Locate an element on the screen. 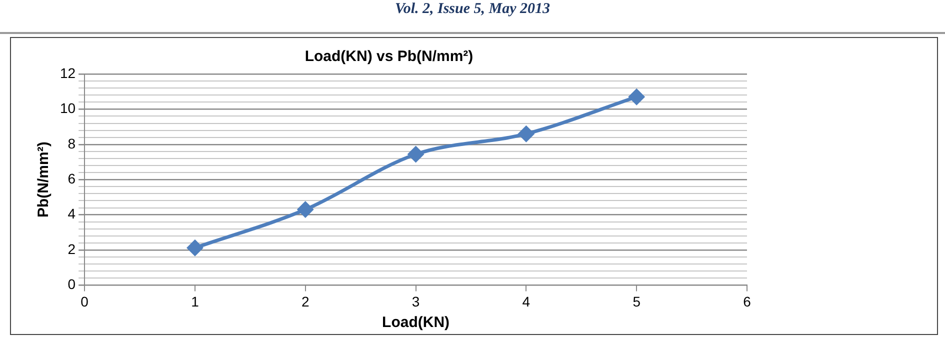  y-tick-label: 8 is located at coordinates (72, 143).